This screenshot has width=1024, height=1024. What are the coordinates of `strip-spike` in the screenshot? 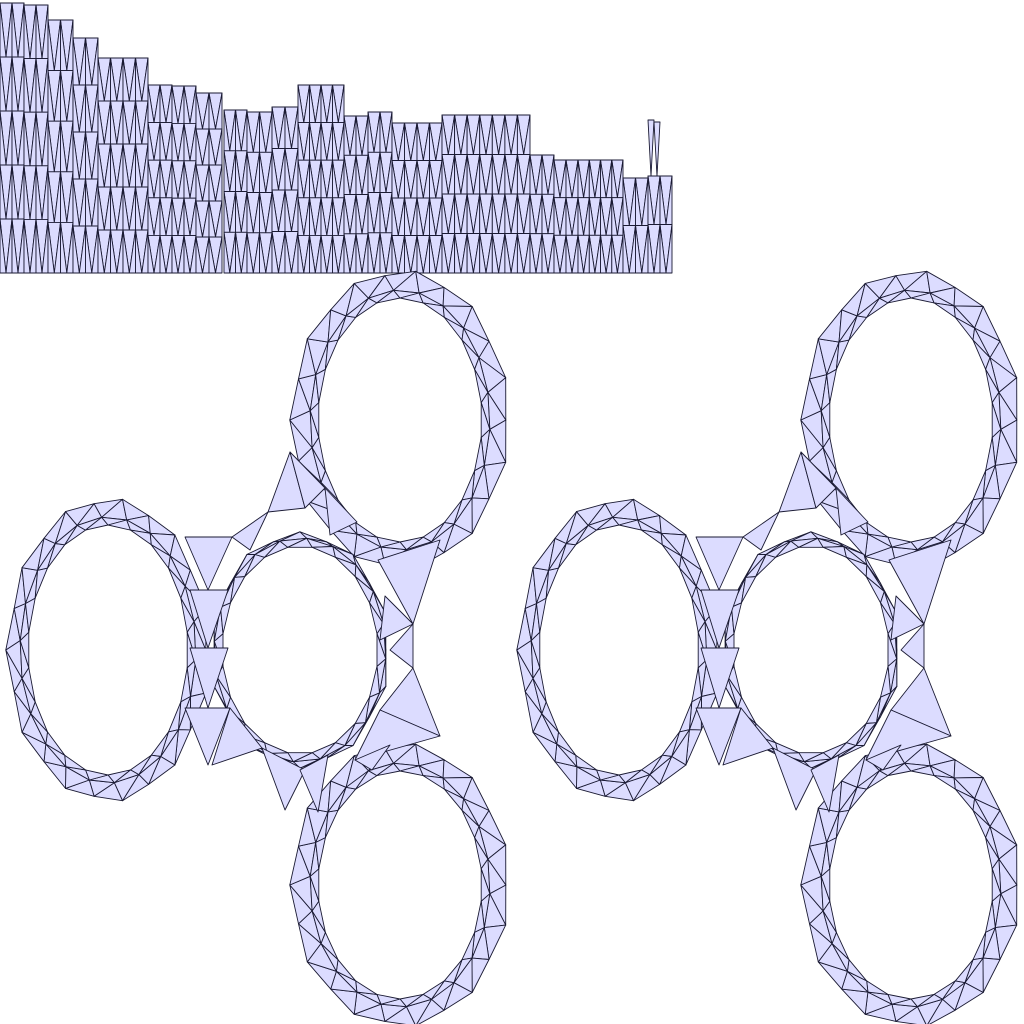 It's located at (651, 148).